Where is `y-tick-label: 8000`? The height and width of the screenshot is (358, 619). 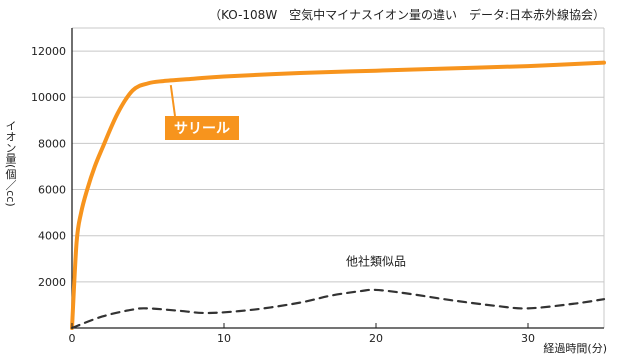
y-tick-label: 8000 is located at coordinates (52, 143).